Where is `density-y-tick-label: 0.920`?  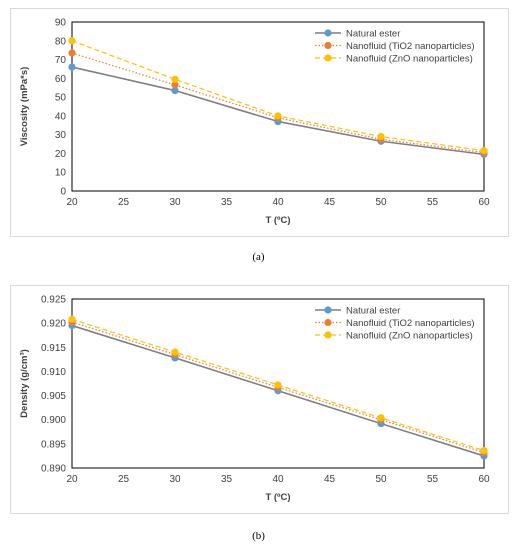
density-y-tick-label: 0.920 is located at coordinates (53, 324).